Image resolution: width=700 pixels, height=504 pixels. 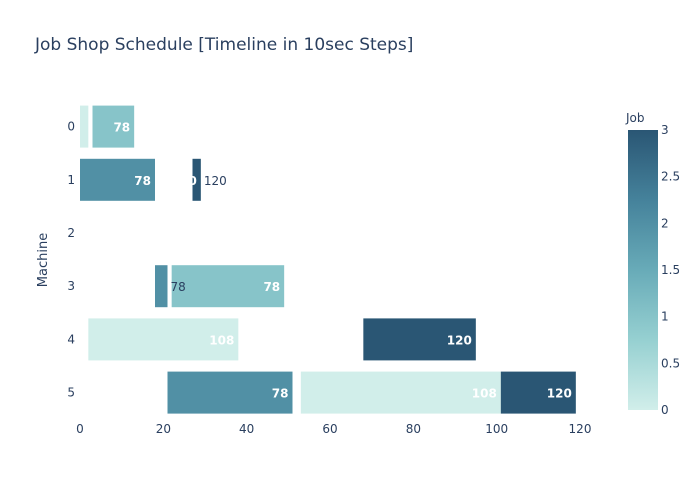 I want to click on x-tick-label: 120, so click(x=580, y=429).